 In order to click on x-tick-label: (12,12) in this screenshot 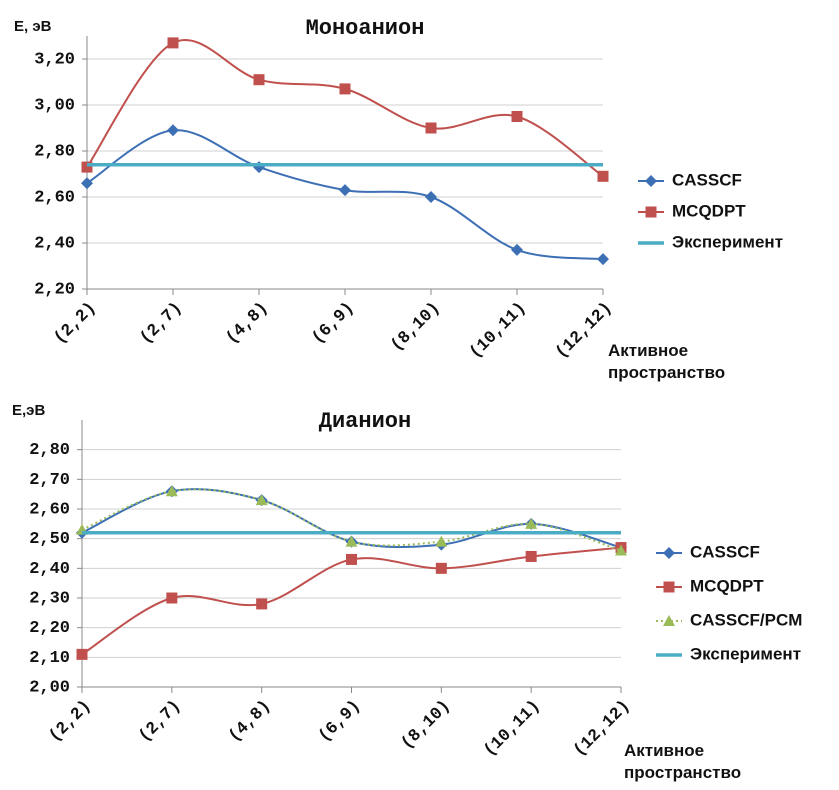, I will do `click(584, 331)`.